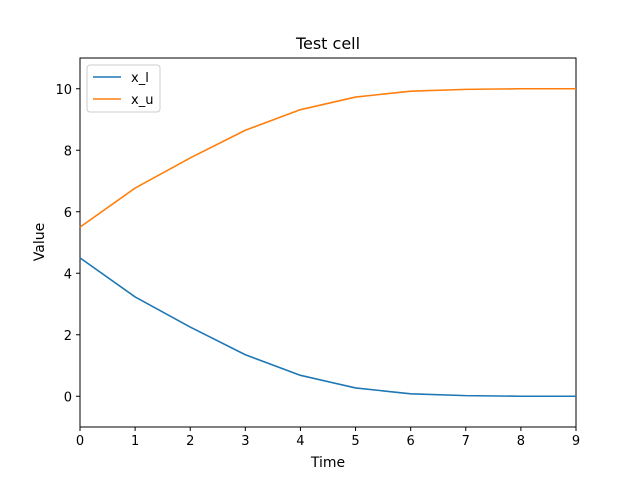 Image resolution: width=640 pixels, height=480 pixels. I want to click on x-tick-label: 1, so click(135, 441).